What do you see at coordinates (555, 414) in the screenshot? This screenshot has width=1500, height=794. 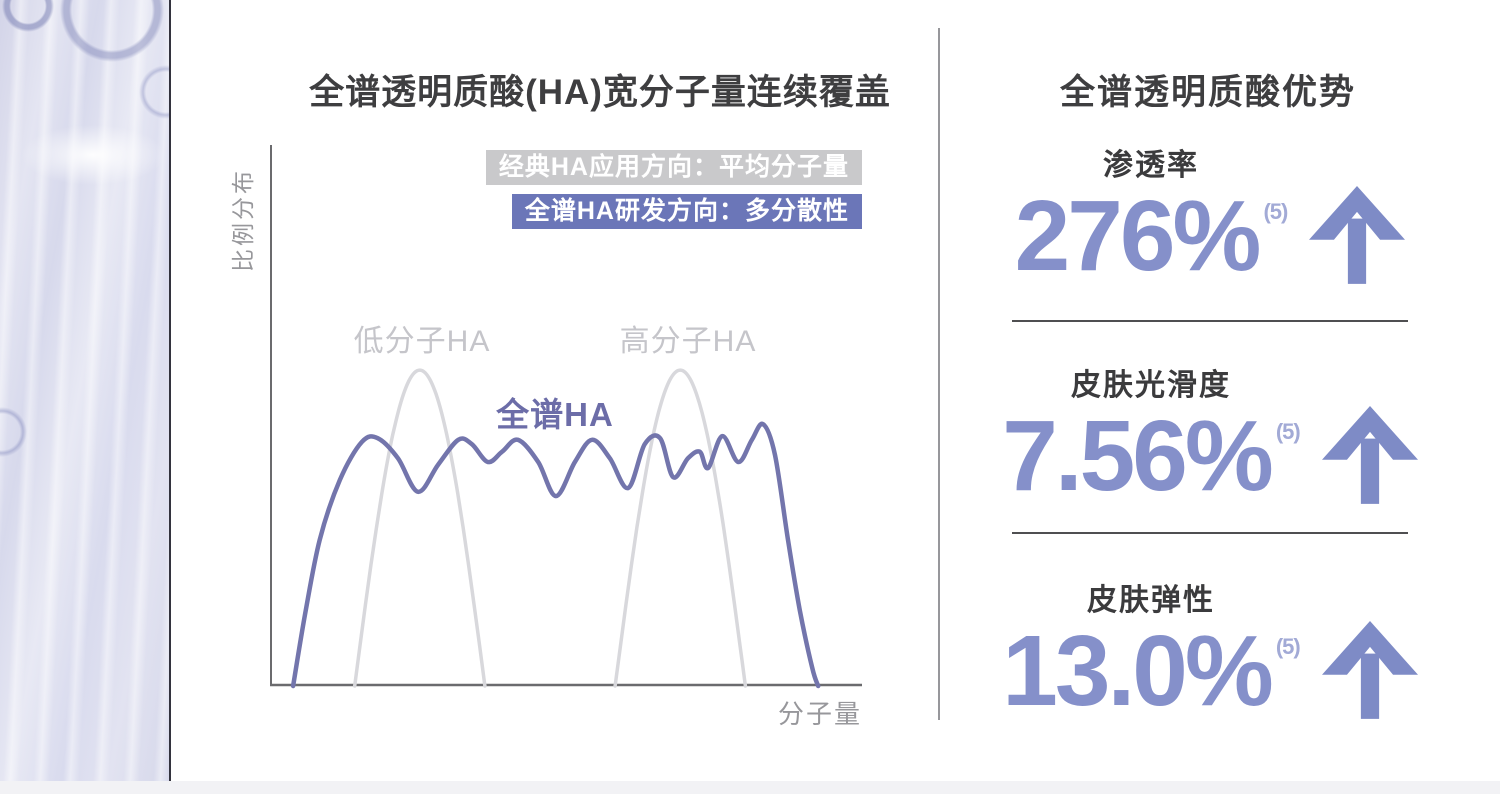 I see `curve-label-full-ha: 全谱HA` at bounding box center [555, 414].